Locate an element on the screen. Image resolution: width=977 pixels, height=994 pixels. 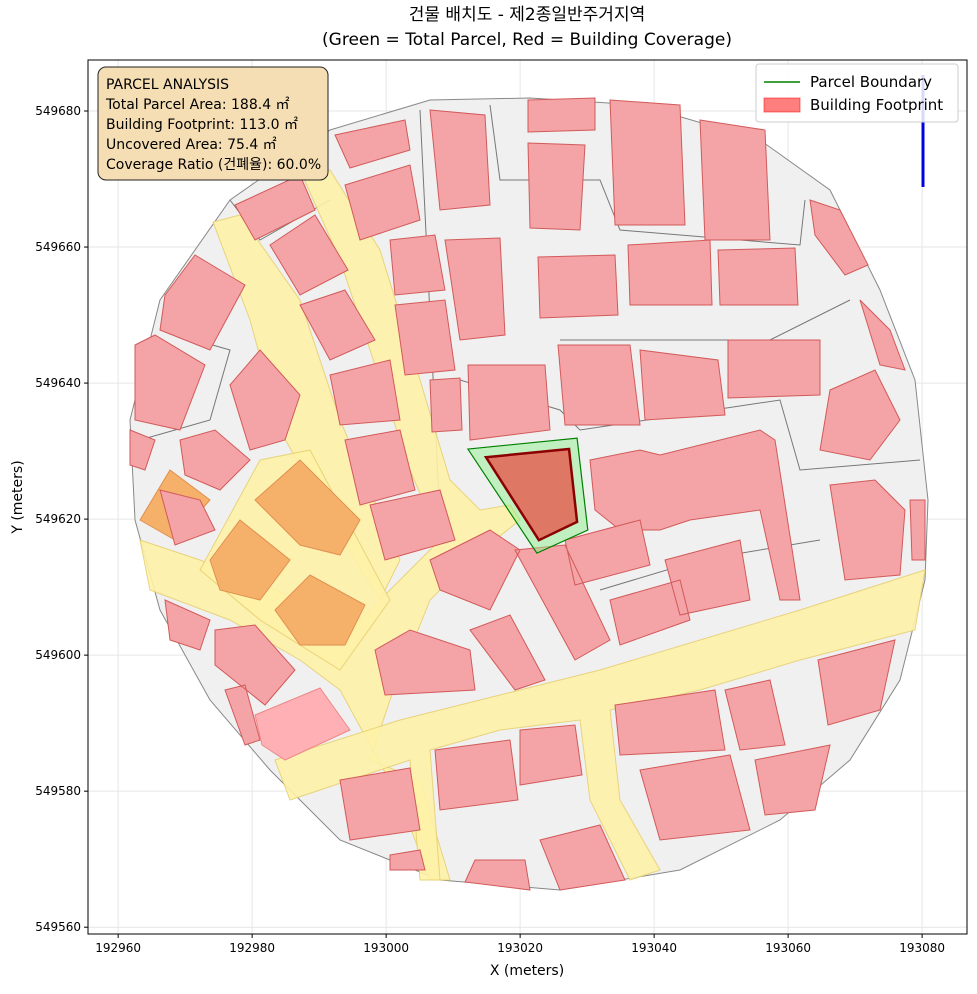
legend: Parcel Boundary Building Footprint is located at coordinates (857, 93).